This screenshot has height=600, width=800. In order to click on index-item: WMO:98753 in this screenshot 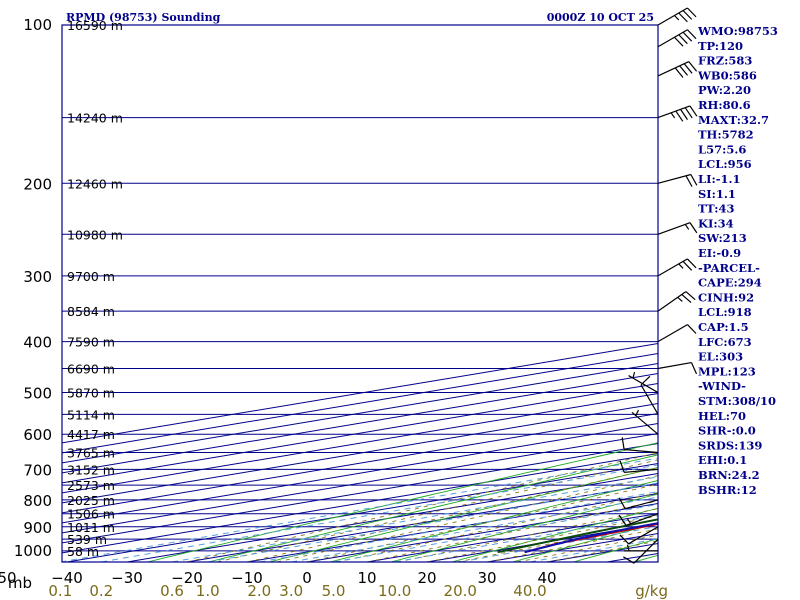, I will do `click(737, 31)`.